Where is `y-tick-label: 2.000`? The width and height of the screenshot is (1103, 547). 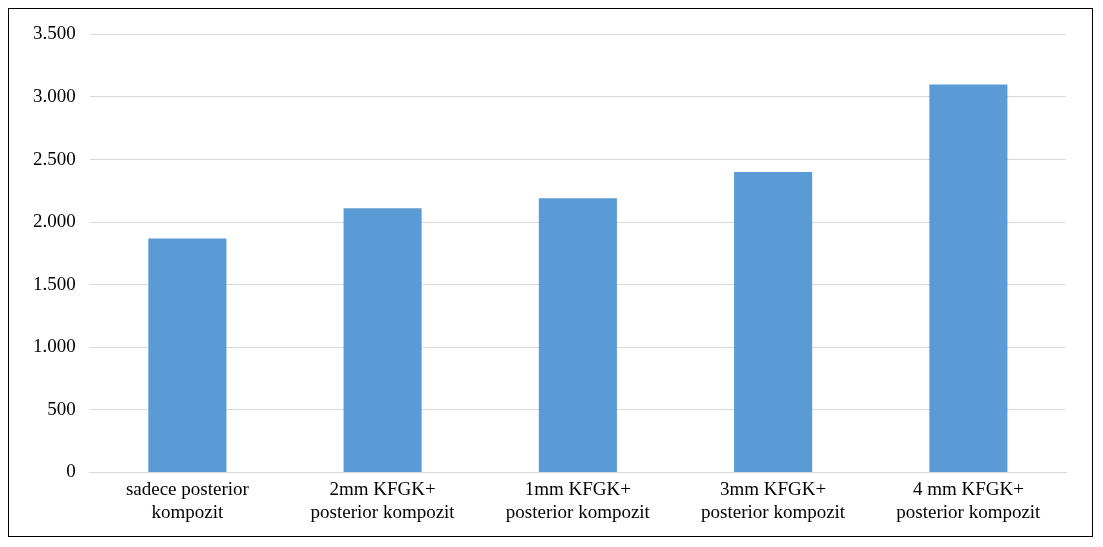 y-tick-label: 2.000 is located at coordinates (54, 221).